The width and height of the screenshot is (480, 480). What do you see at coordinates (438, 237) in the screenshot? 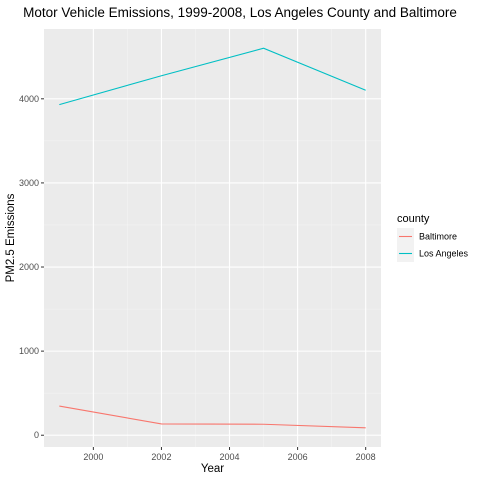
I see `legend-label-baltimore: Baltimore` at bounding box center [438, 237].